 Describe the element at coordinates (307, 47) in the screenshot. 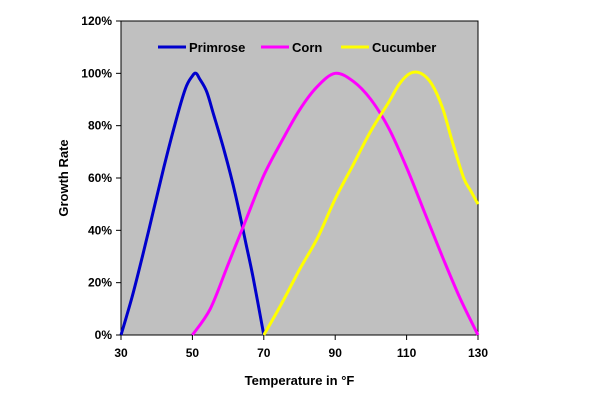

I see `legend-label-corn: Corn` at that location.